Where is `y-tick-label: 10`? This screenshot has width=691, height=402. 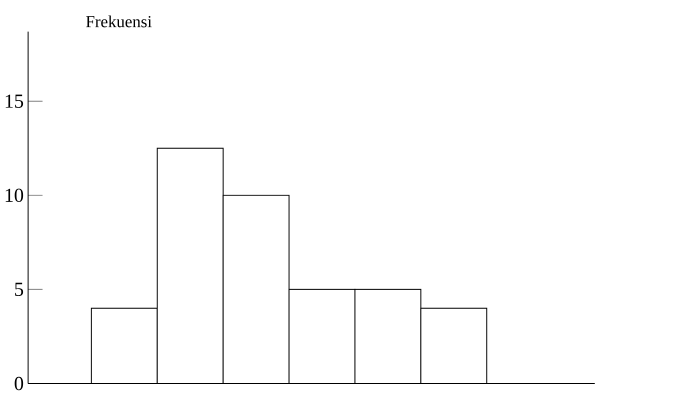 y-tick-label: 10 is located at coordinates (15, 195).